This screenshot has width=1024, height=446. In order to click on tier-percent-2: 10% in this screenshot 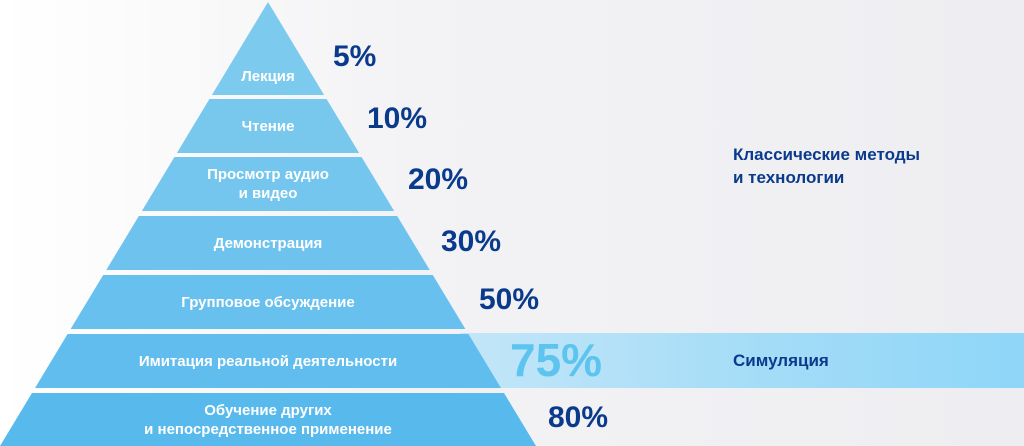, I will do `click(397, 118)`.